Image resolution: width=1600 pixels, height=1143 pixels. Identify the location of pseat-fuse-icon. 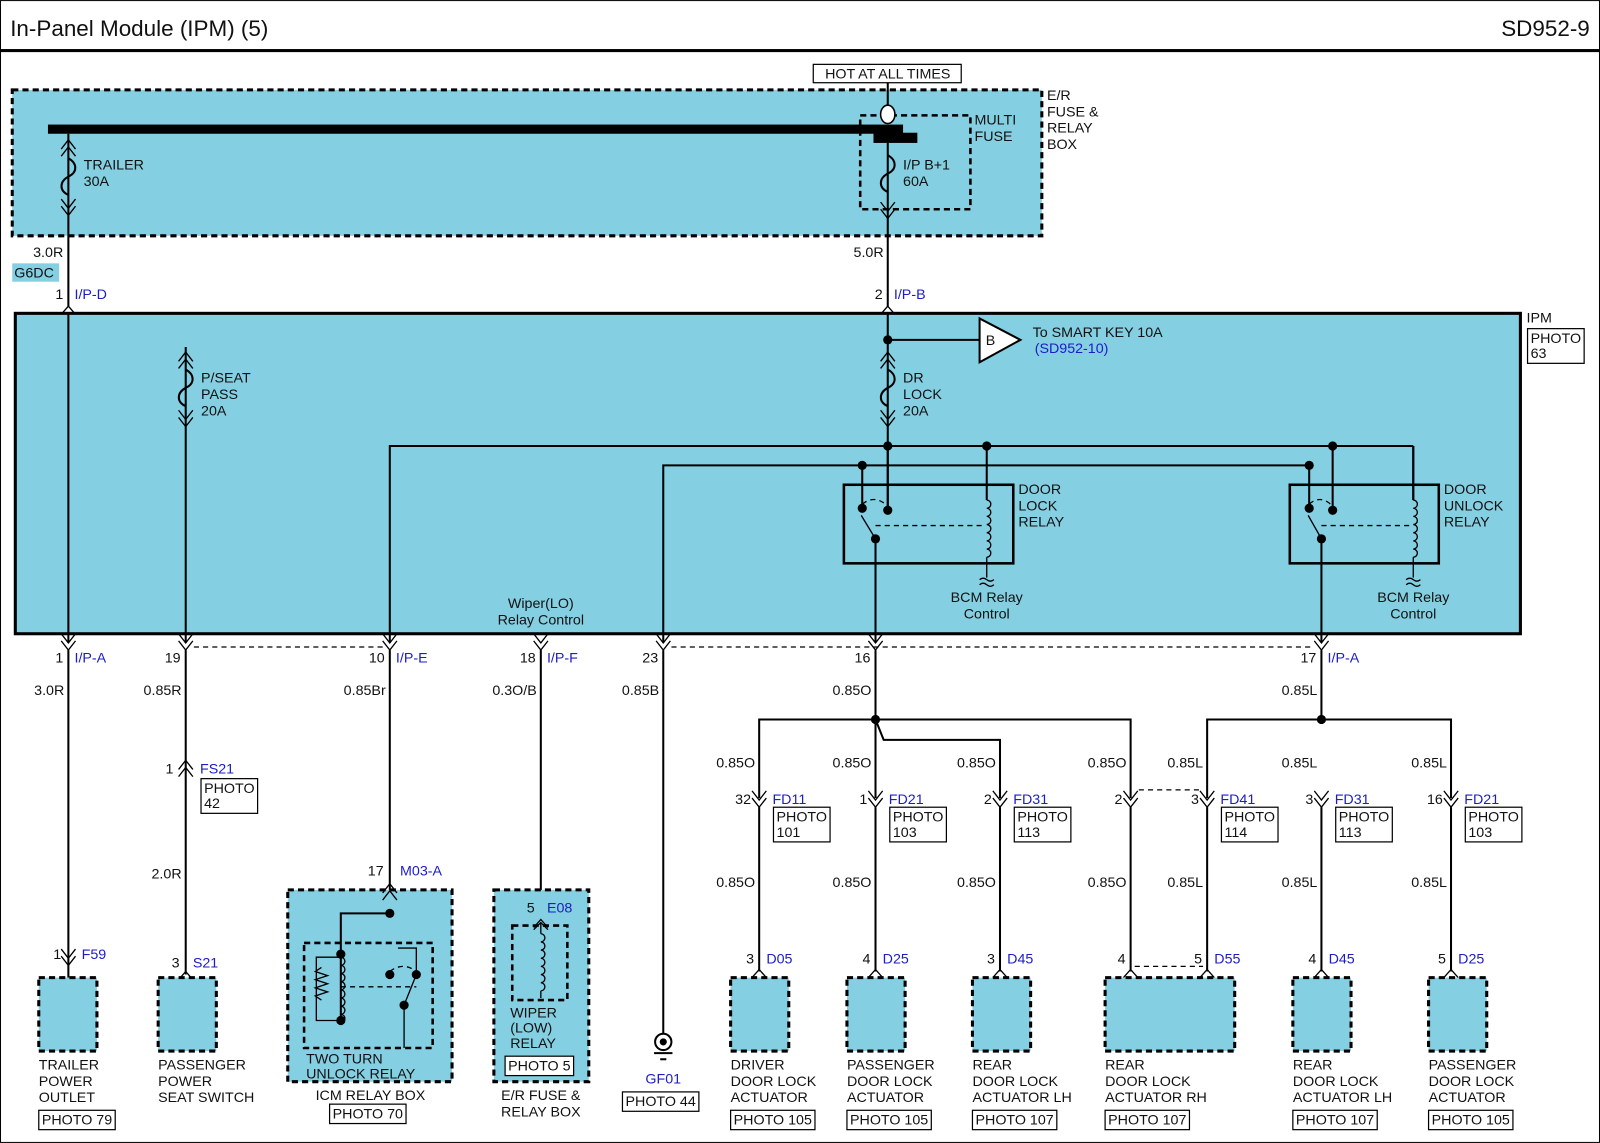
(185, 388).